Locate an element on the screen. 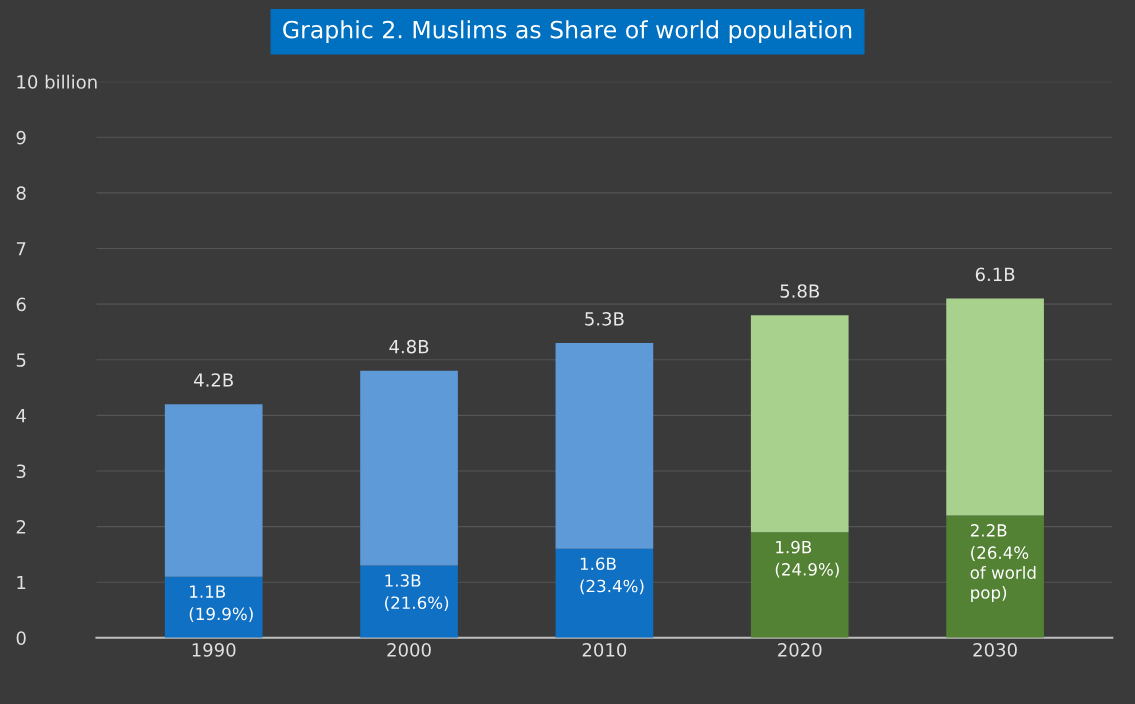 Image resolution: width=1135 pixels, height=704 pixels. x-tick-label: 2000 is located at coordinates (409, 650).